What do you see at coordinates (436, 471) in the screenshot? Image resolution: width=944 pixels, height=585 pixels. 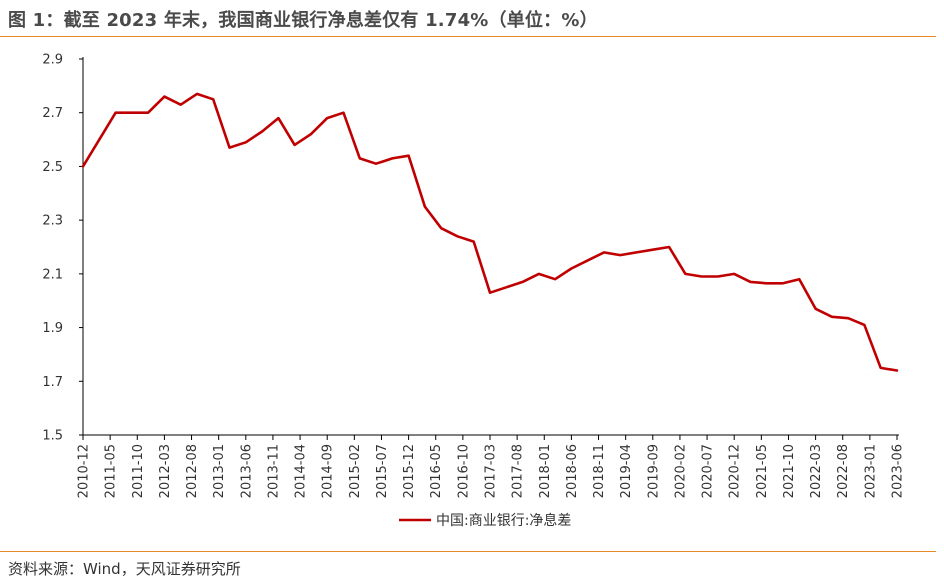 I see `x-tick-label: 2016-05` at bounding box center [436, 471].